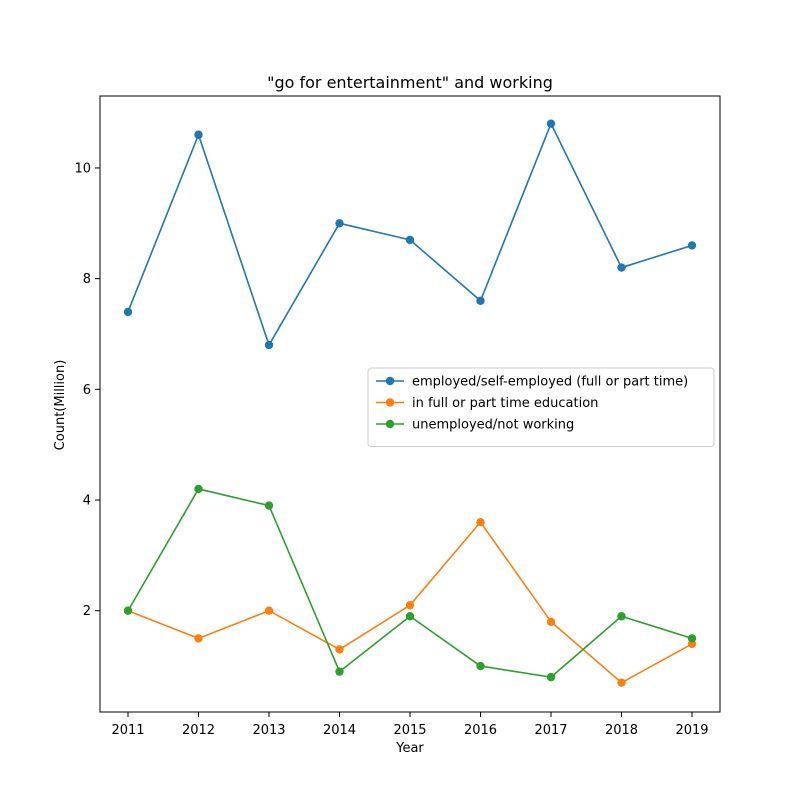  Describe the element at coordinates (87, 611) in the screenshot. I see `y-tick-label: 2` at that location.